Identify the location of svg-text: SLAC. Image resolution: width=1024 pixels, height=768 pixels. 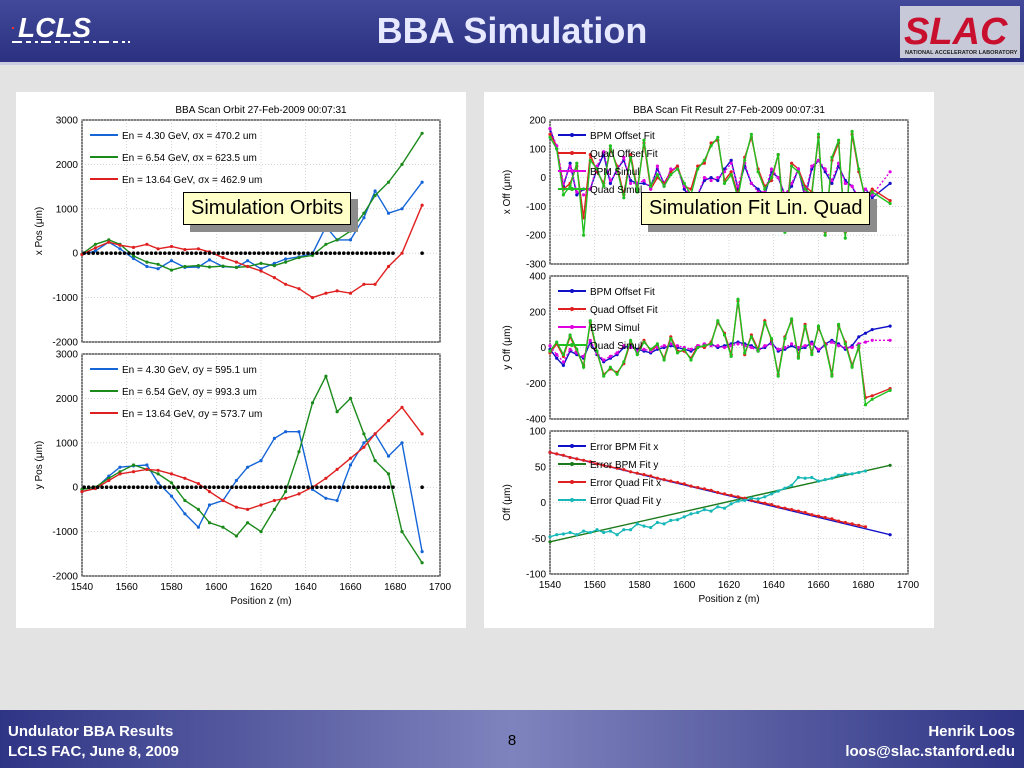
(956, 32).